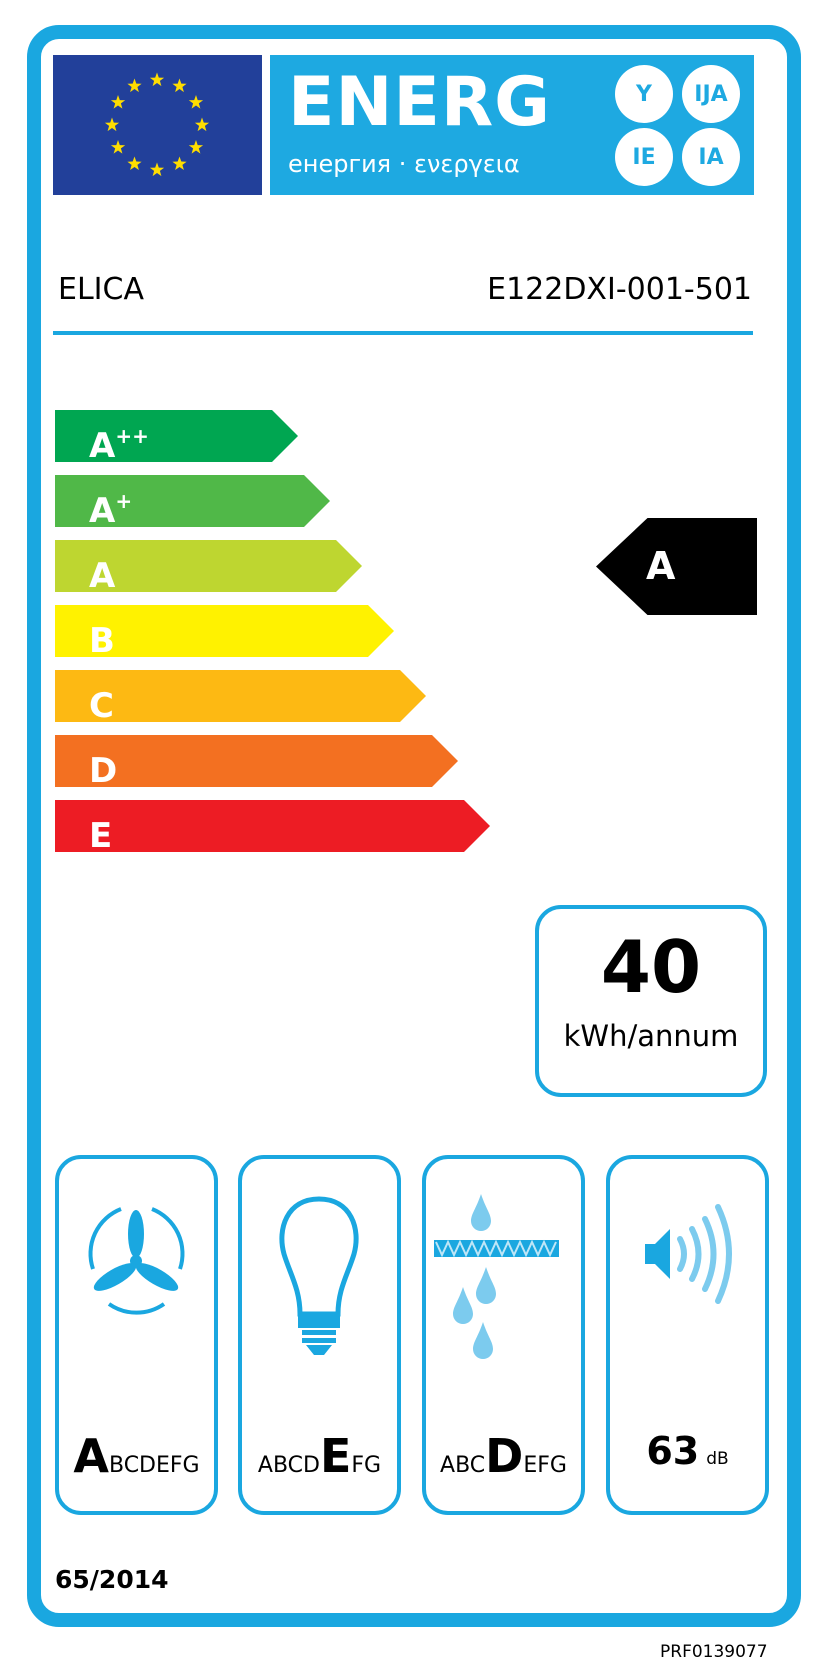 This screenshot has width=825, height=1673. Describe the element at coordinates (192, 501) in the screenshot. I see `scale-bar-2: A+` at that location.